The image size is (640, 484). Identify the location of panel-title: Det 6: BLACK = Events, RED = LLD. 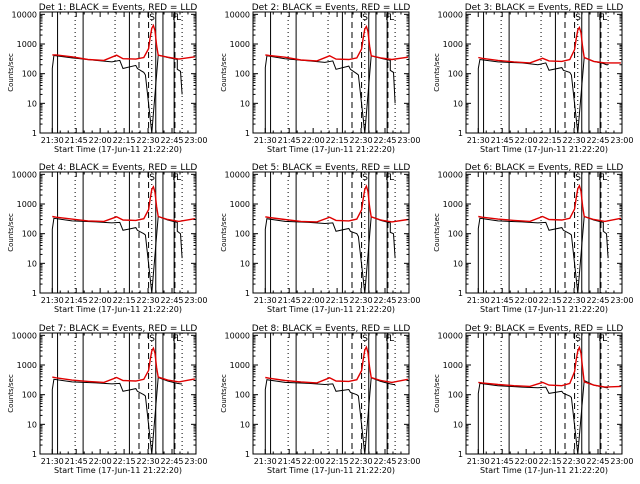
(544, 168).